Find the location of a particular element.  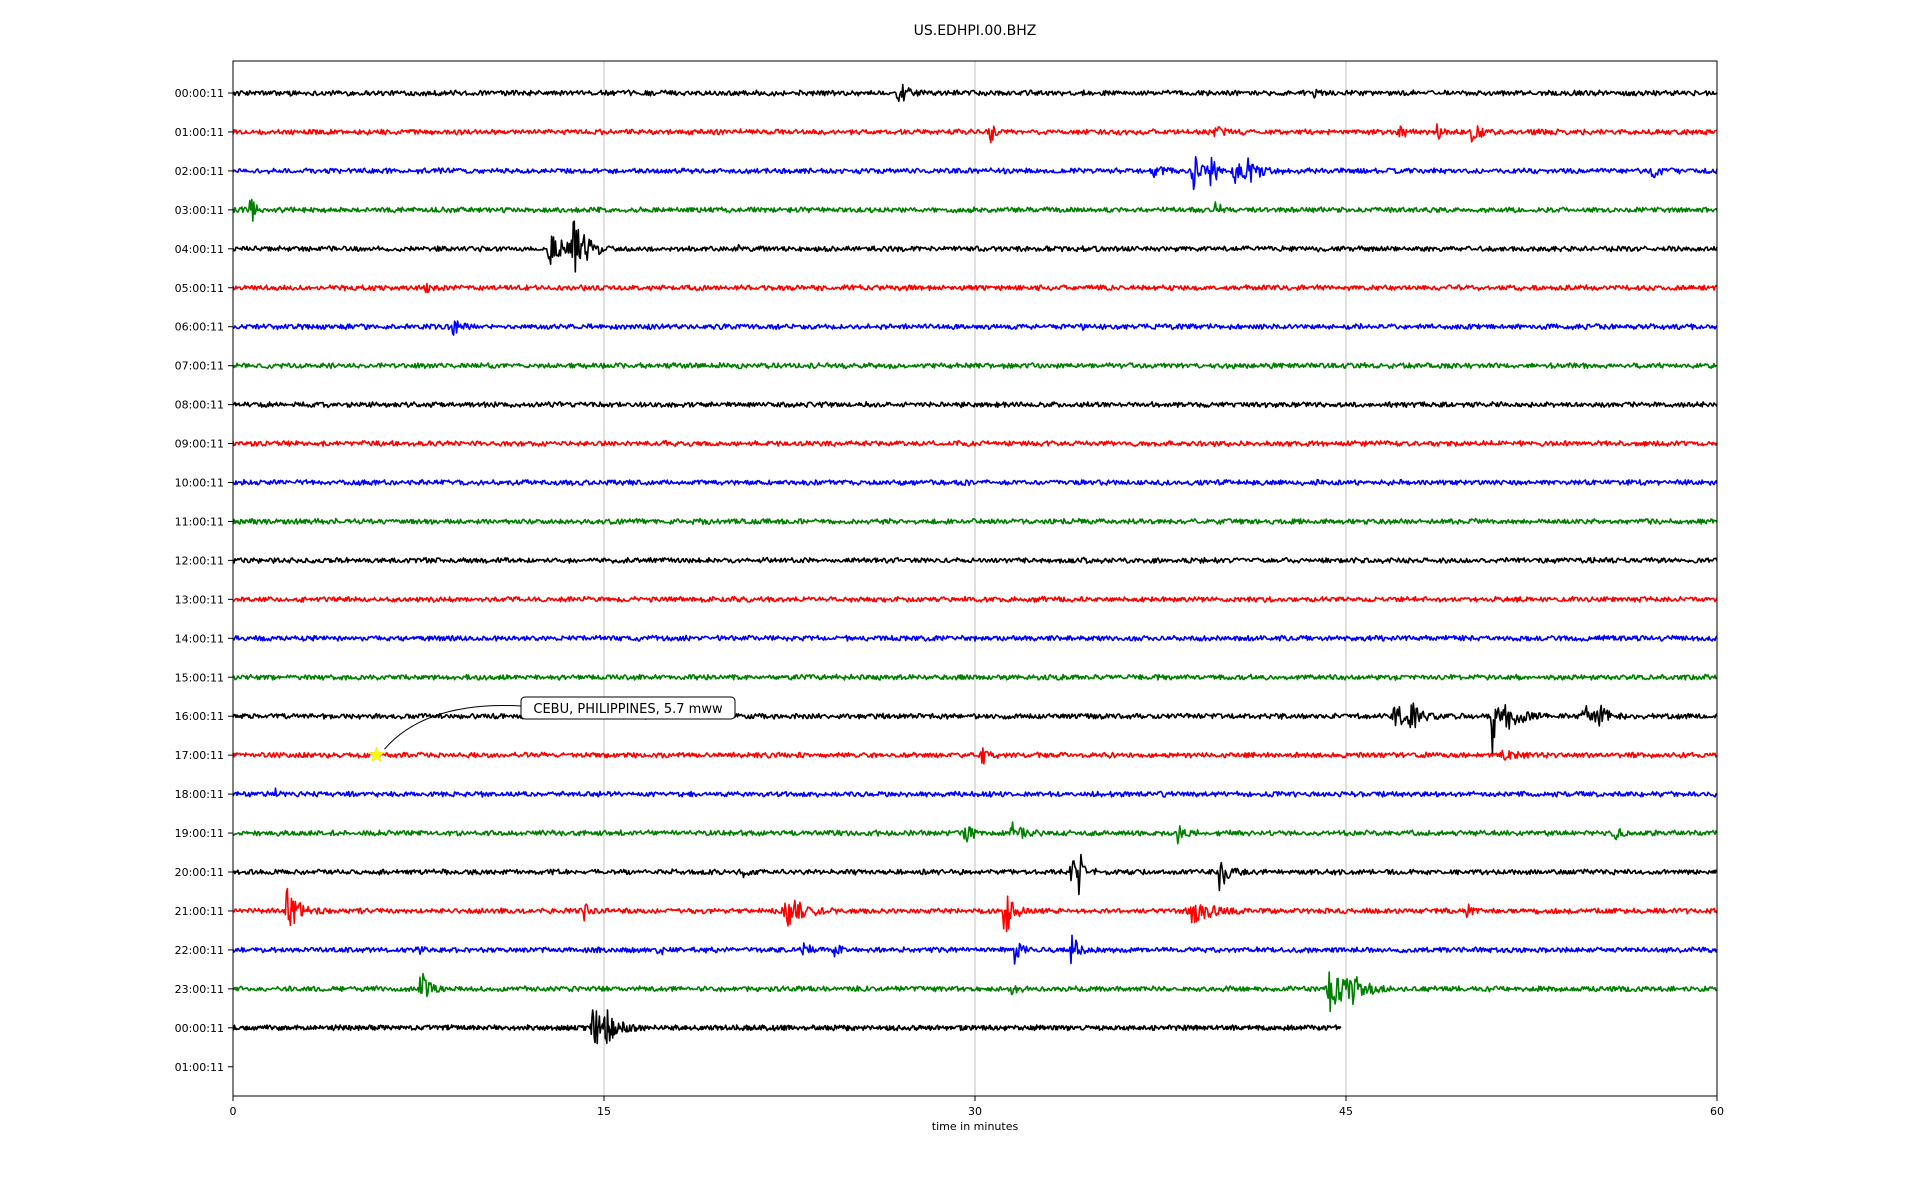

y-tick-label: 12:00:11 is located at coordinates (199, 560).